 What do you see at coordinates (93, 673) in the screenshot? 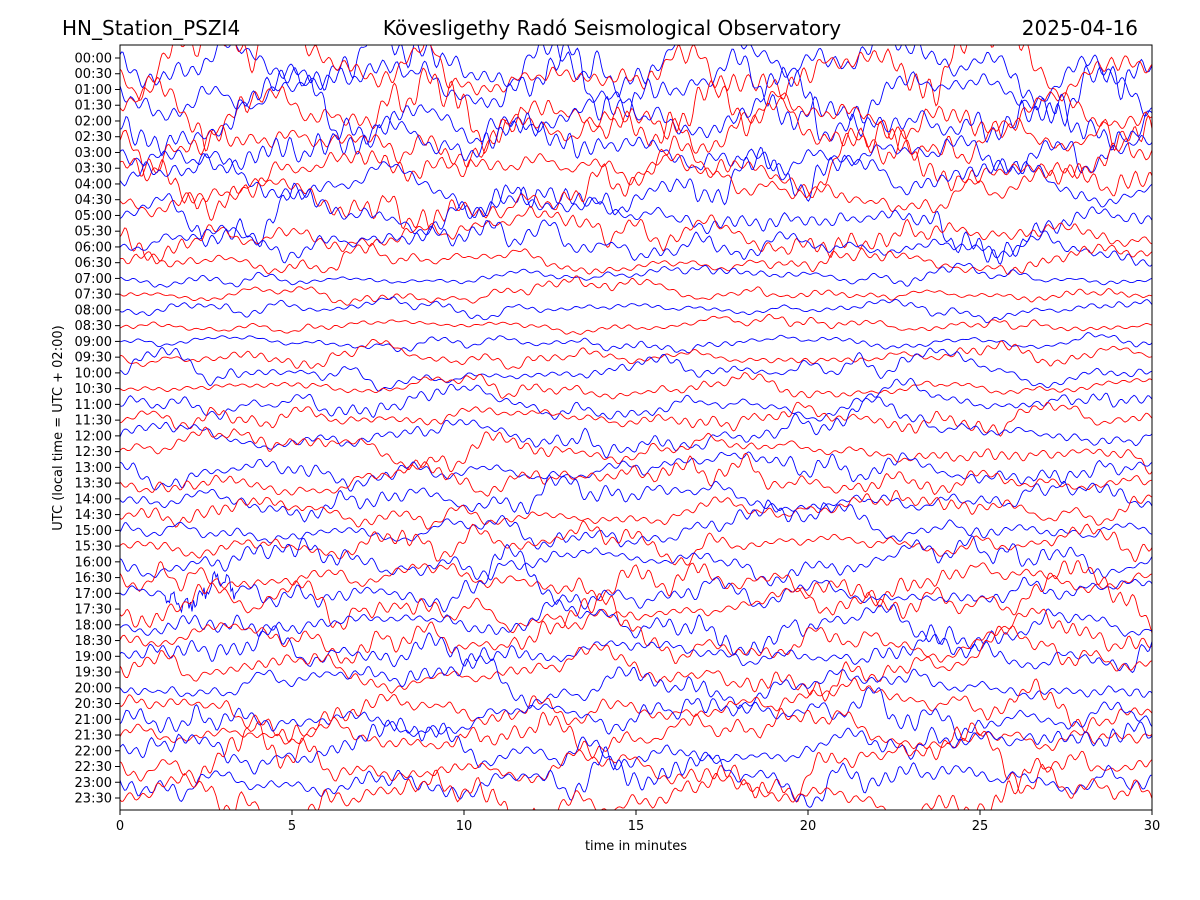
I see `y-tick-label: 19:30` at bounding box center [93, 673].